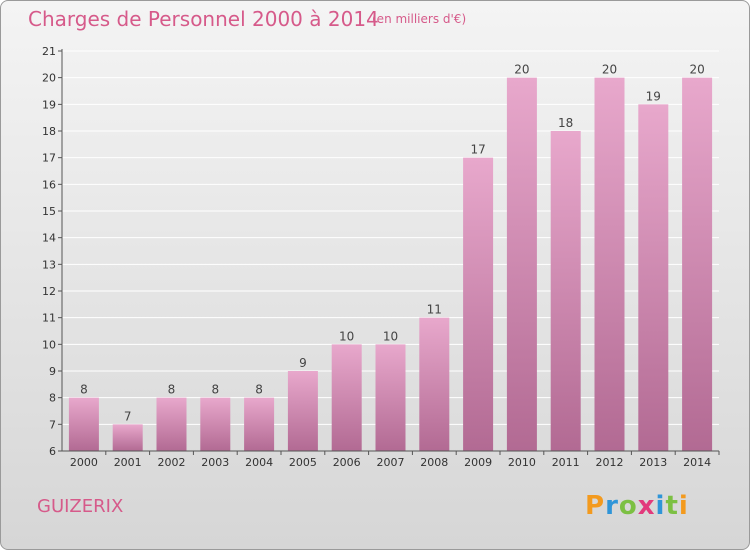  Describe the element at coordinates (346, 397) in the screenshot. I see `bar-2006` at that location.